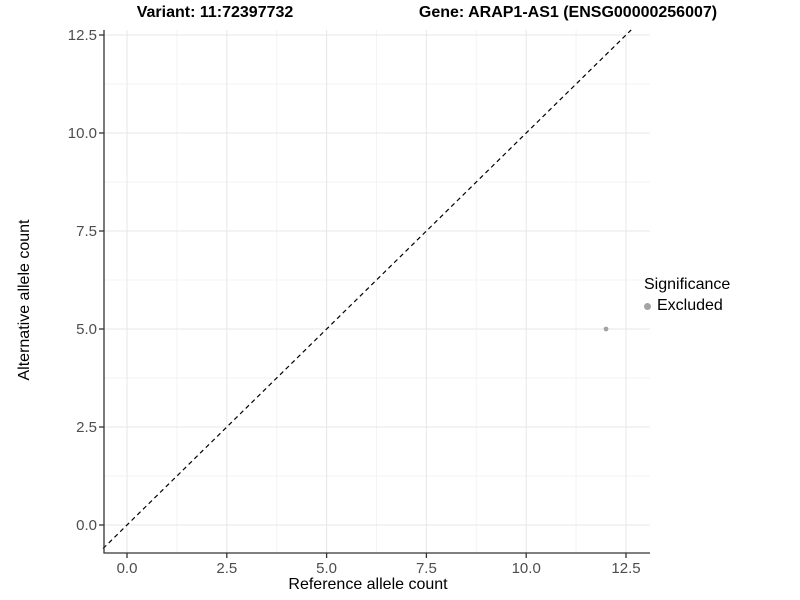  I want to click on x-tick-label: 7.5, so click(426, 568).